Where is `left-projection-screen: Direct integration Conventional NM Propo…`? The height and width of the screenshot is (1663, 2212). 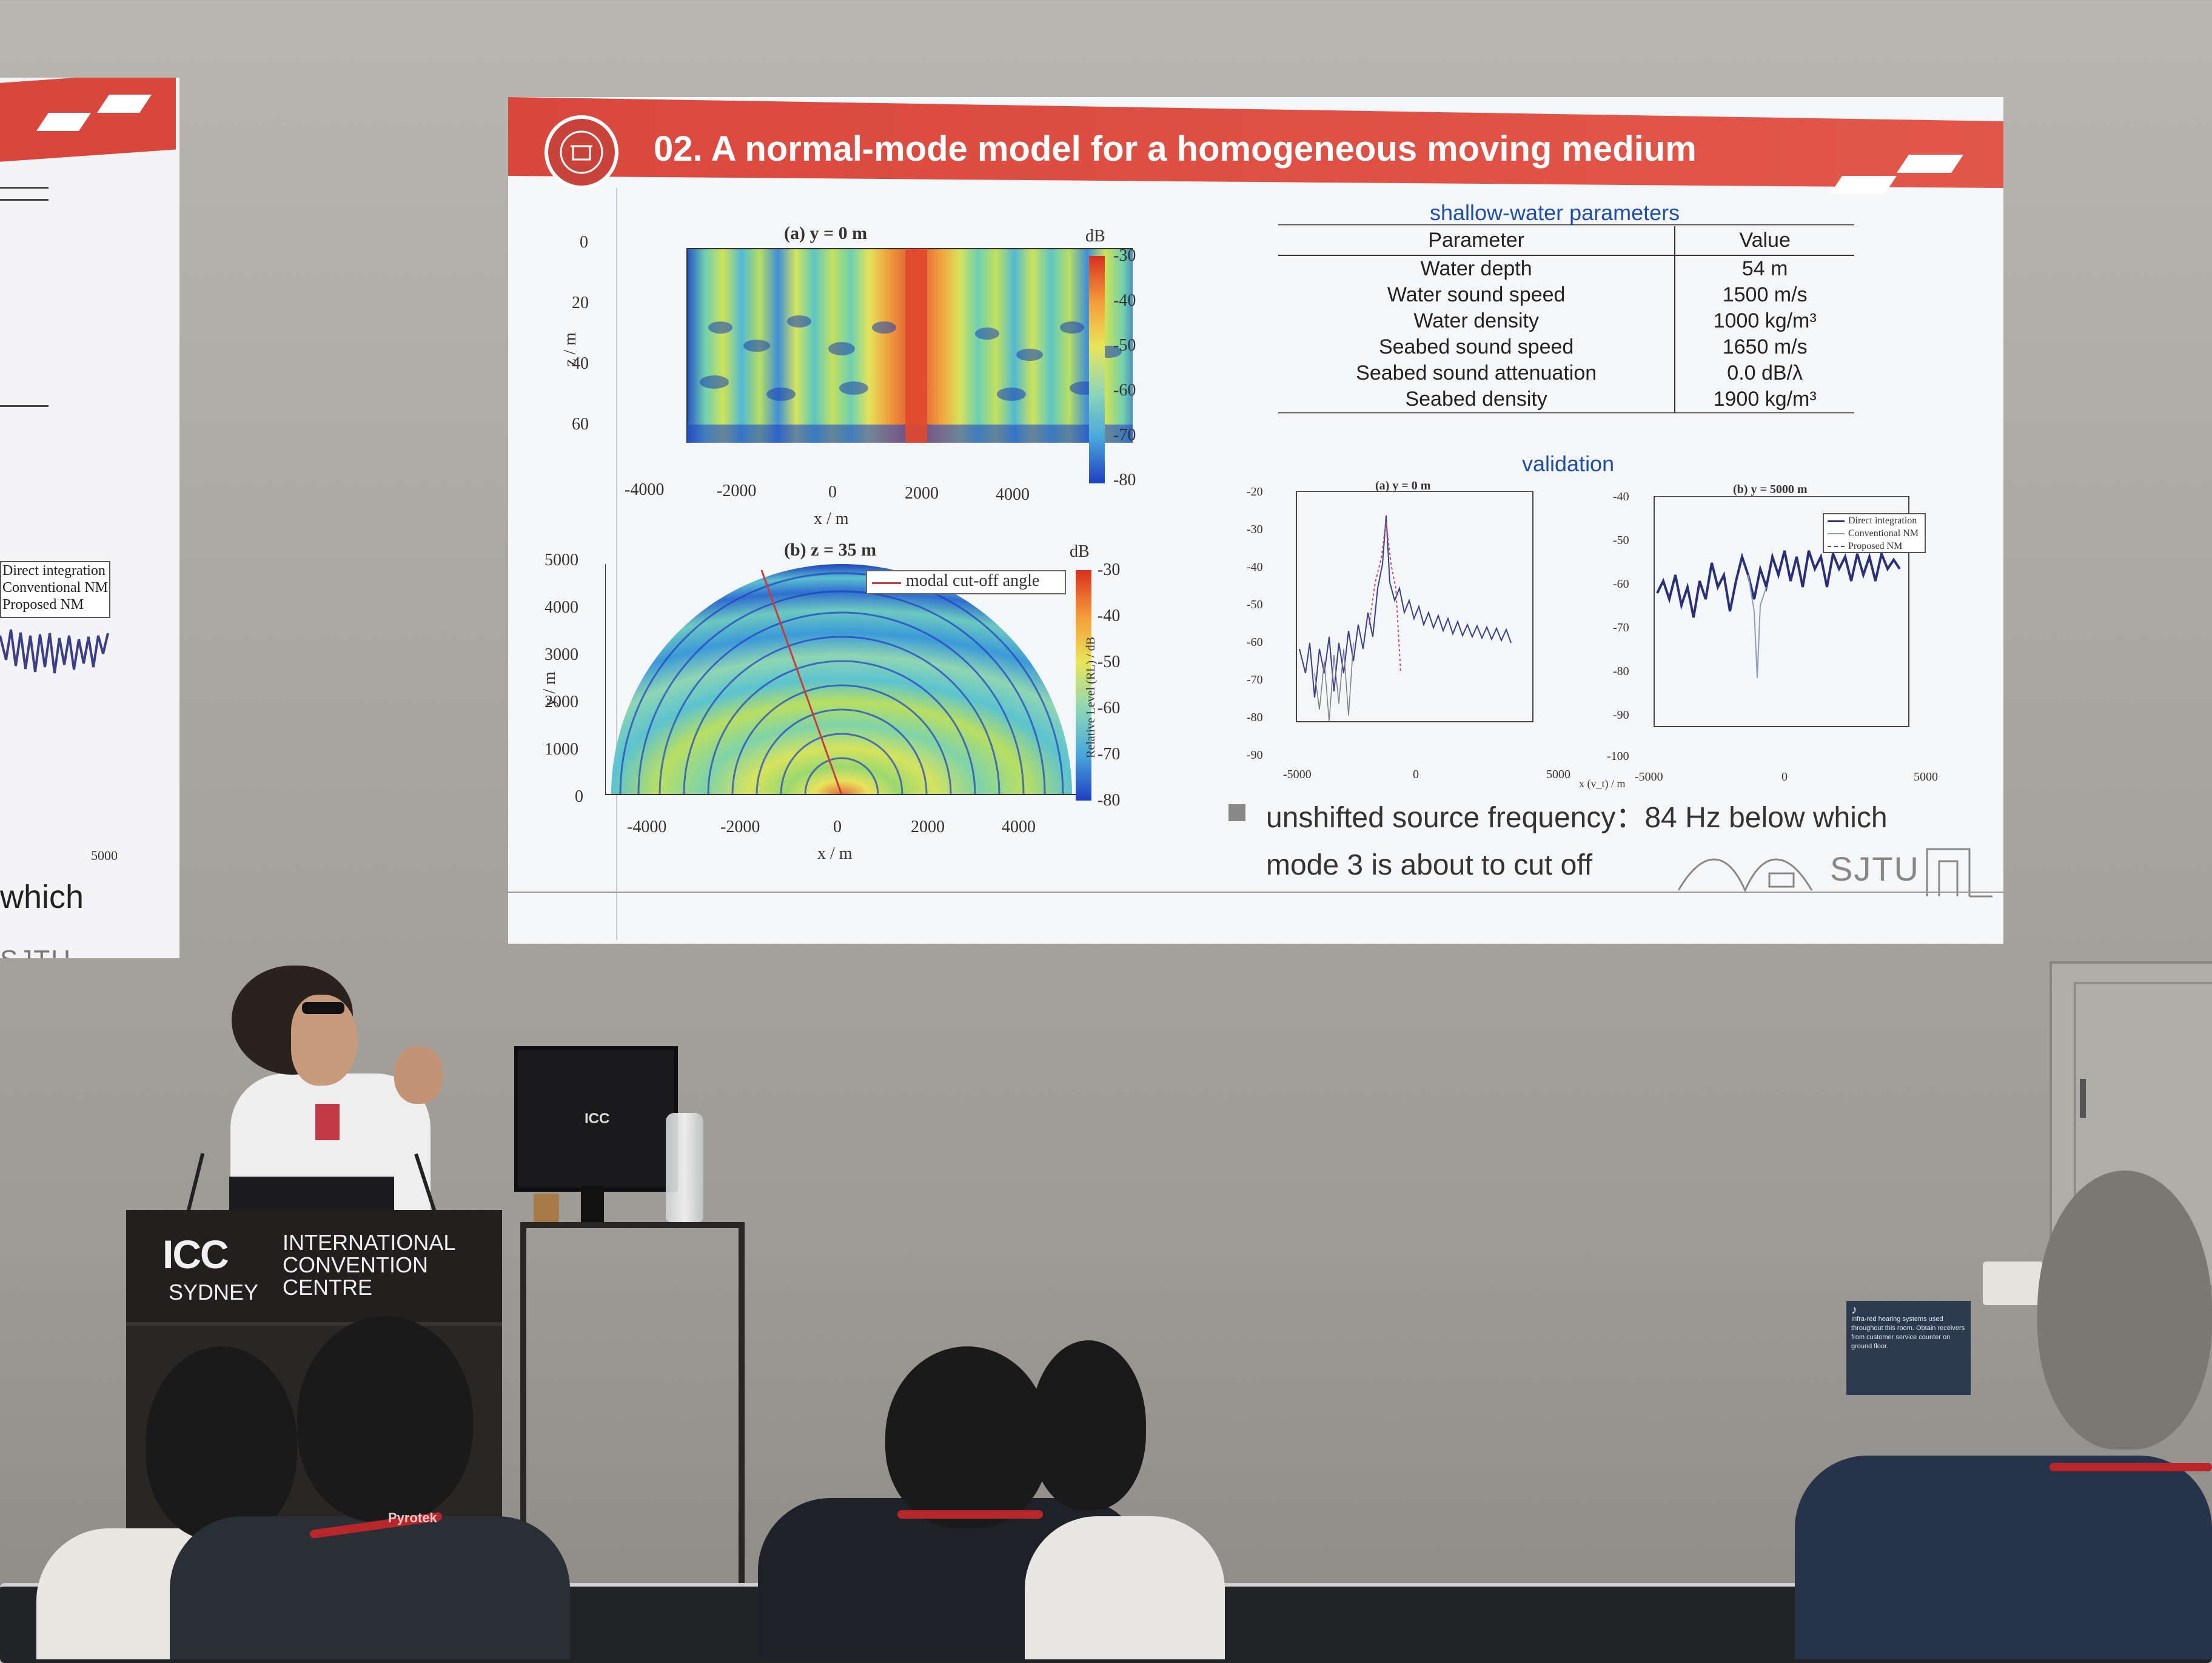 left-projection-screen: Direct integration Conventional NM Propo… is located at coordinates (89, 518).